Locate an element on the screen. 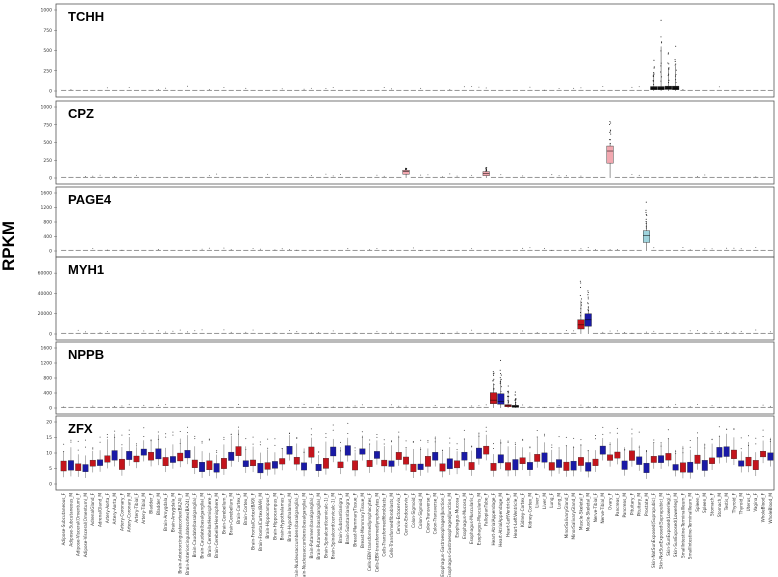 The image size is (778, 577). y-tick-label: 5 is located at coordinates (50, 469).